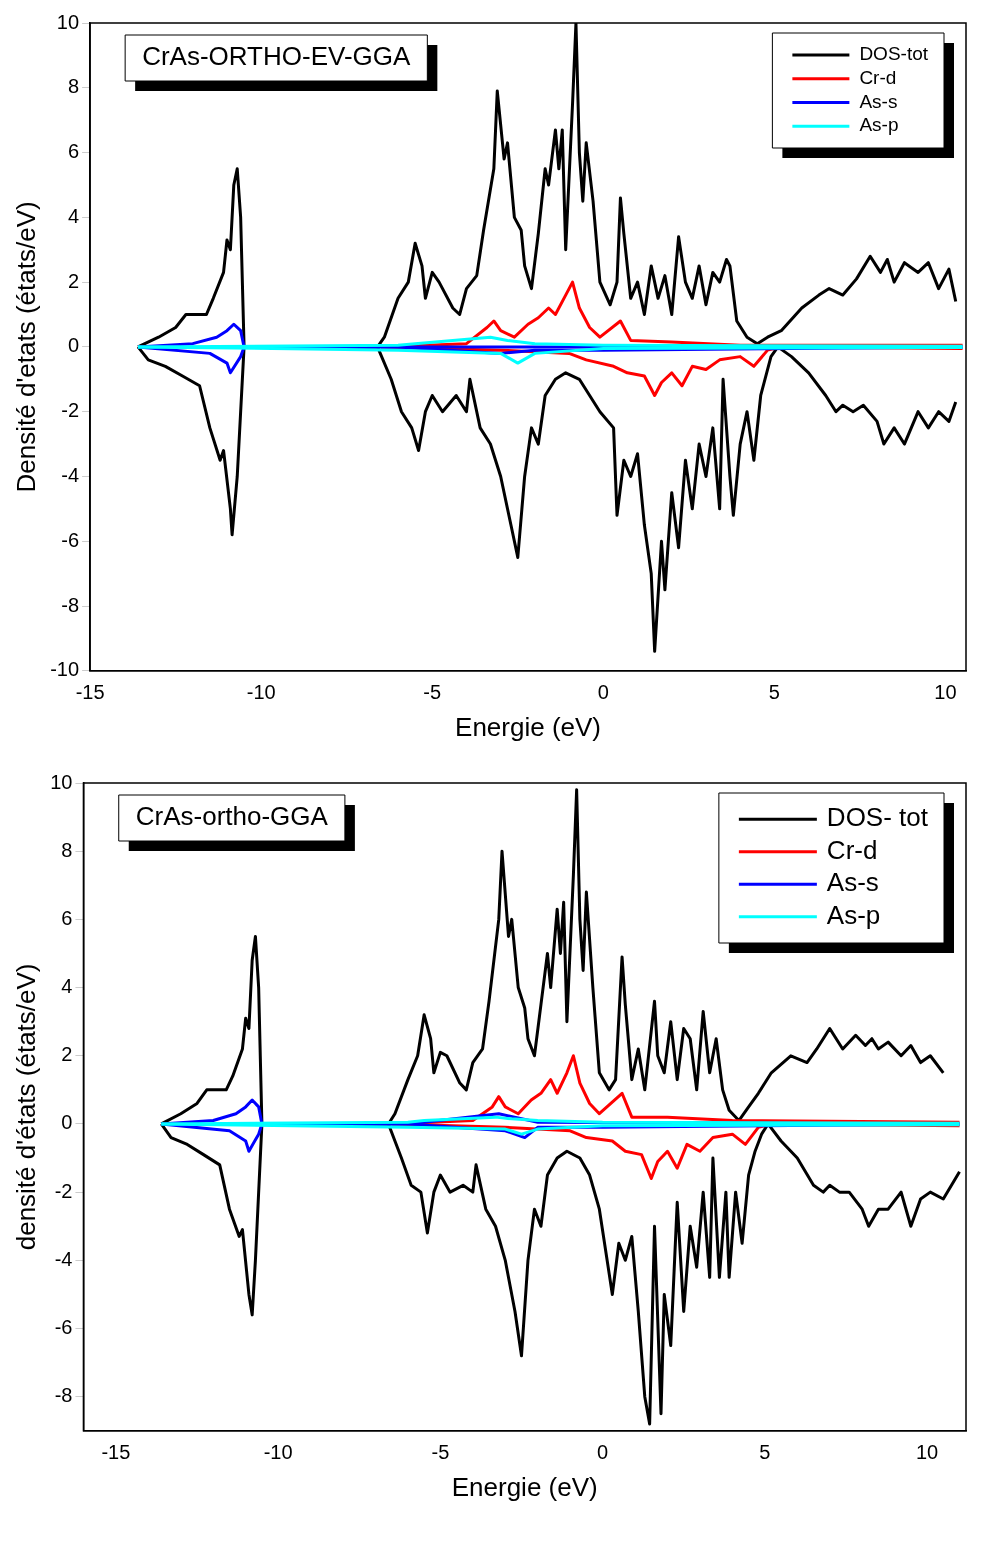 The width and height of the screenshot is (987, 1543). I want to click on legend-label: DOS-tot, so click(894, 54).